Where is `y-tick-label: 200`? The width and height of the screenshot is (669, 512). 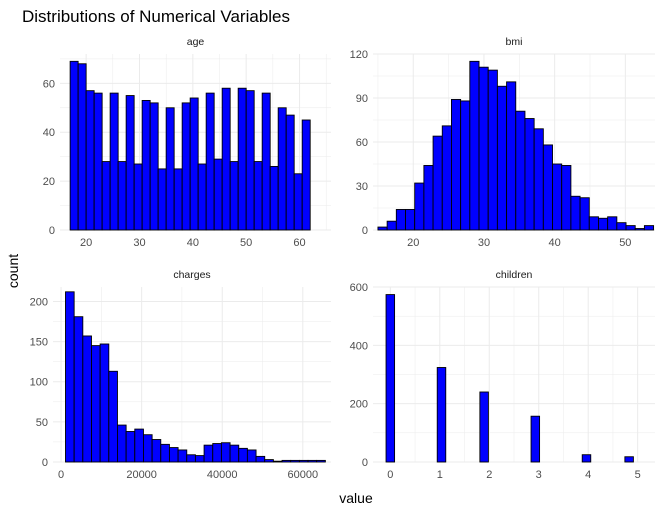 y-tick-label: 200 is located at coordinates (39, 302).